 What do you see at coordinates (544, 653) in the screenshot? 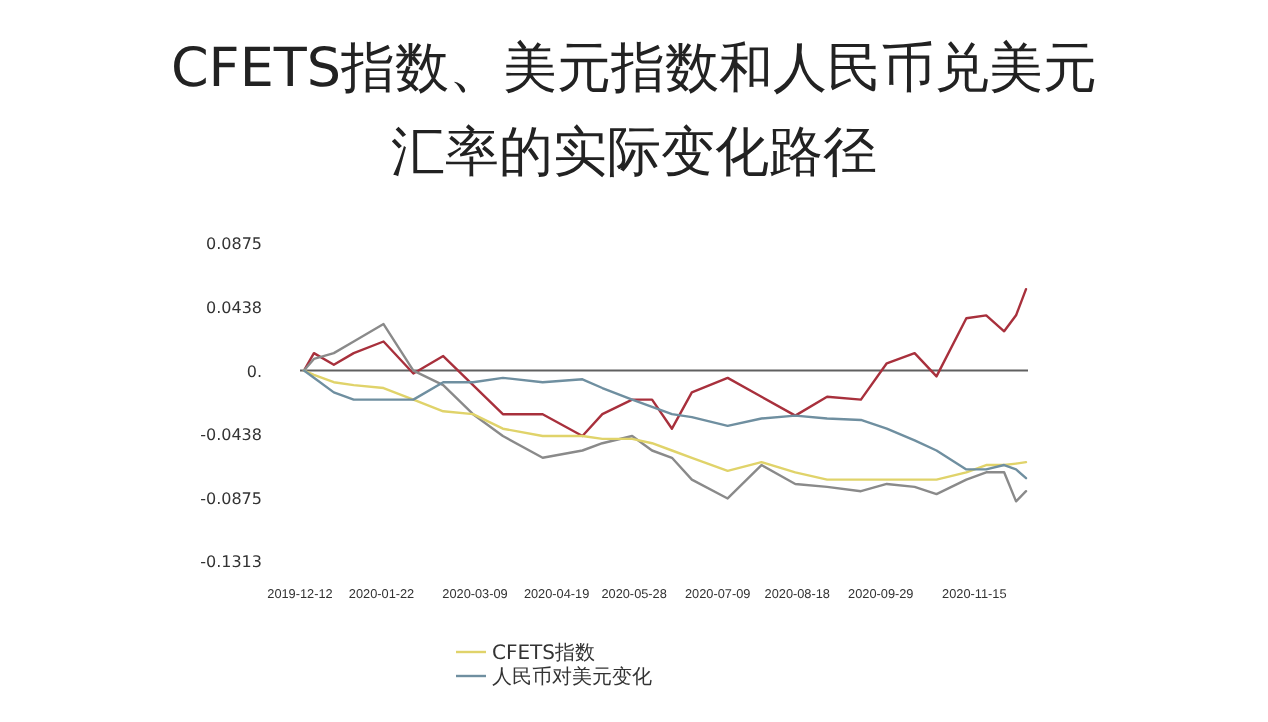
I see `legend-label: CFETS指数` at bounding box center [544, 653].